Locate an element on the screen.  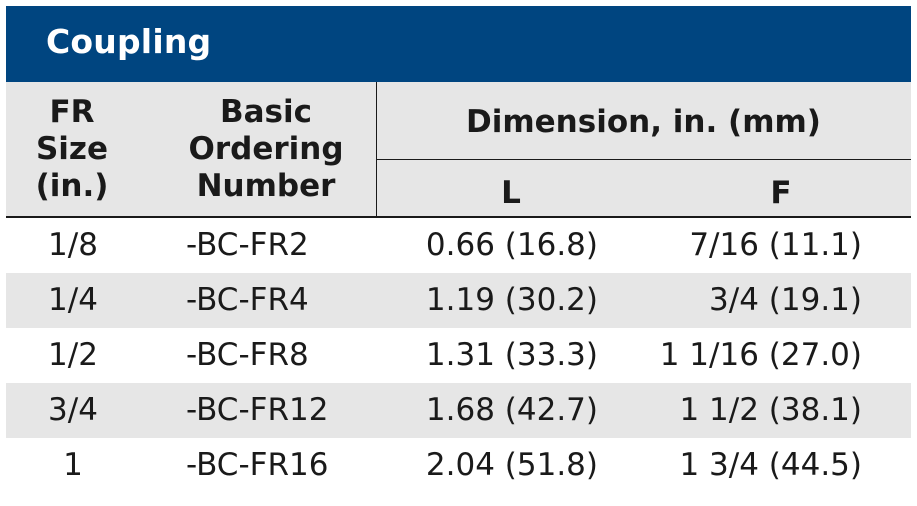
table-row: 1/8 -BC-FR2 0.66 (16.8) 7/16 (11.1) is located at coordinates (458, 245).